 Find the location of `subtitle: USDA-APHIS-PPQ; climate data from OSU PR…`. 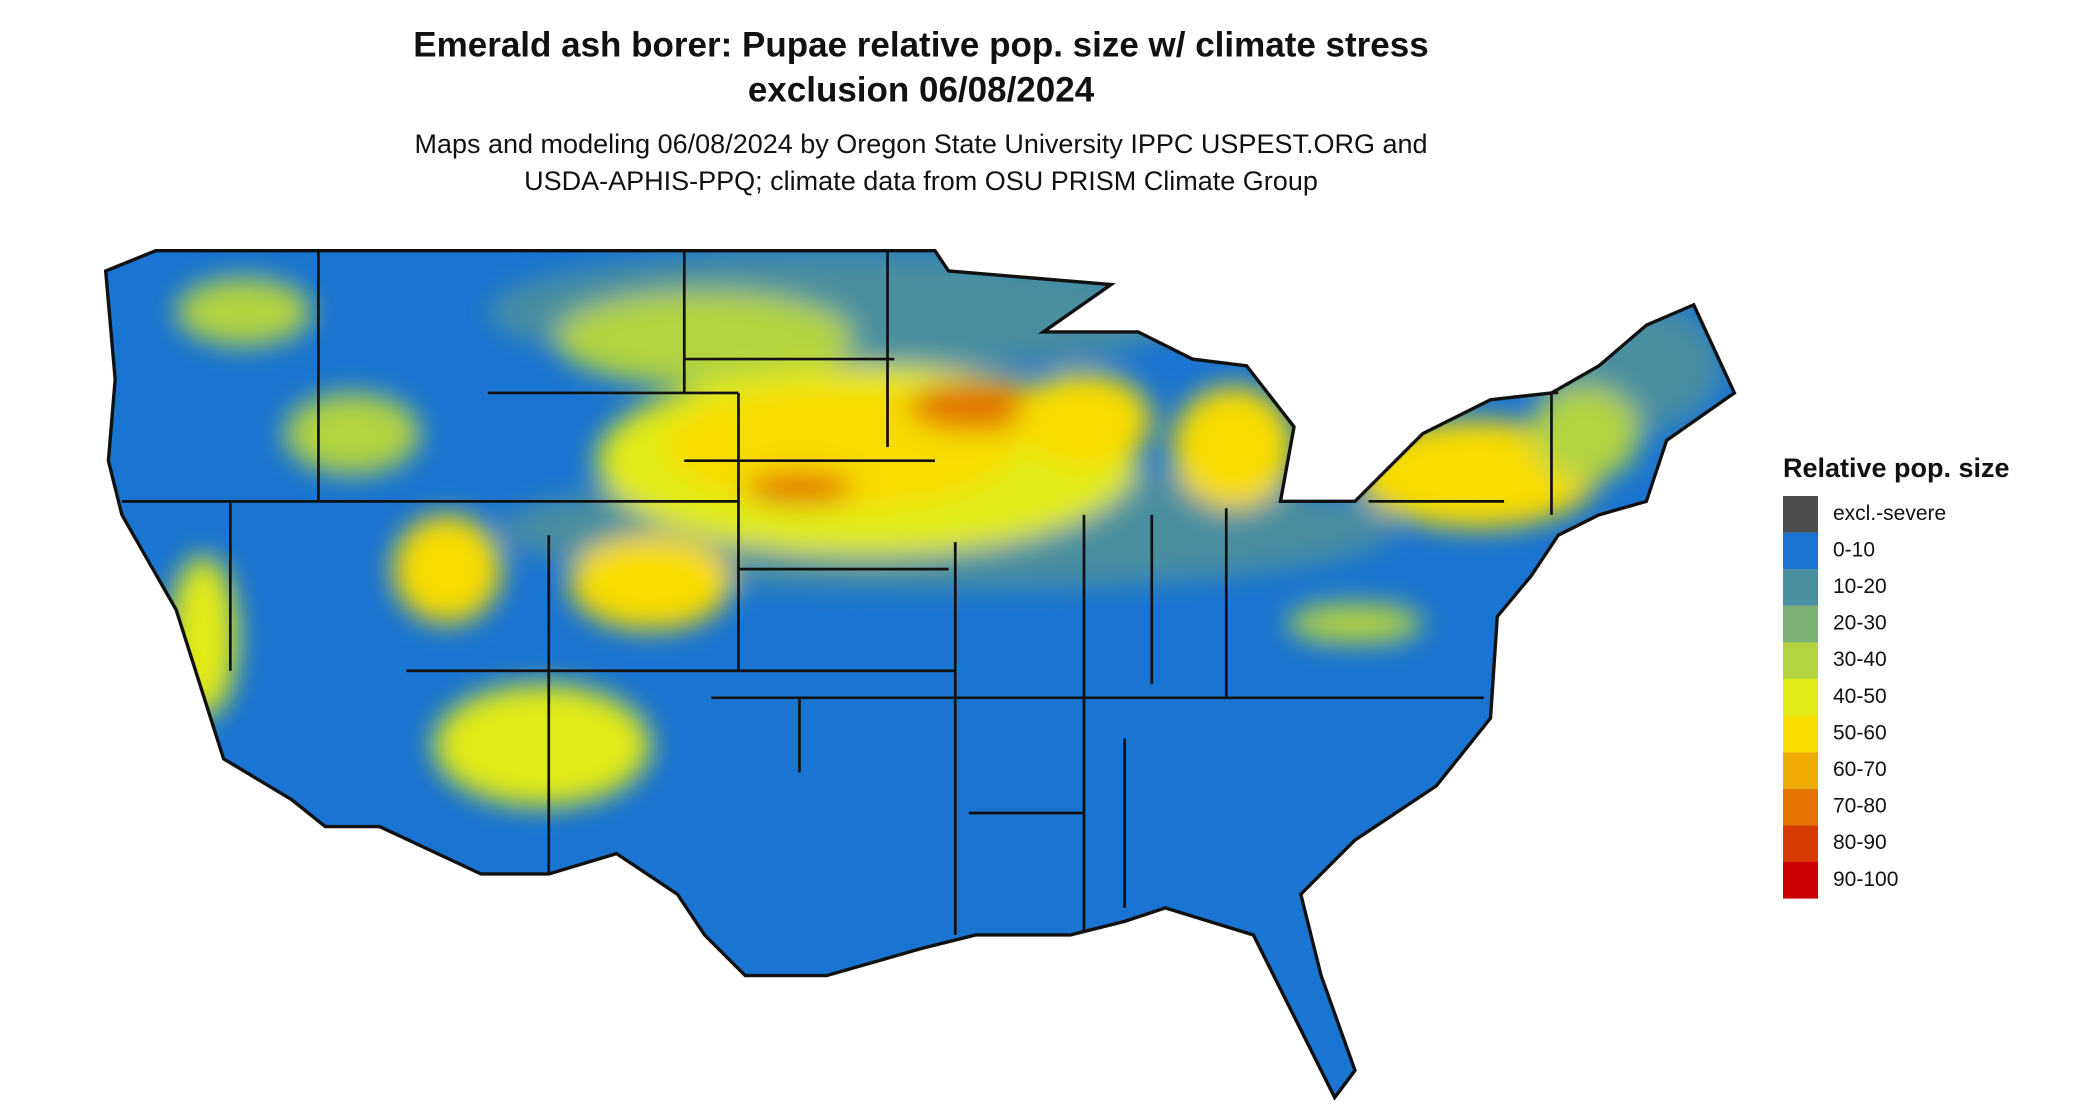

subtitle: USDA-APHIS-PPQ; climate data from OSU PR… is located at coordinates (921, 181).